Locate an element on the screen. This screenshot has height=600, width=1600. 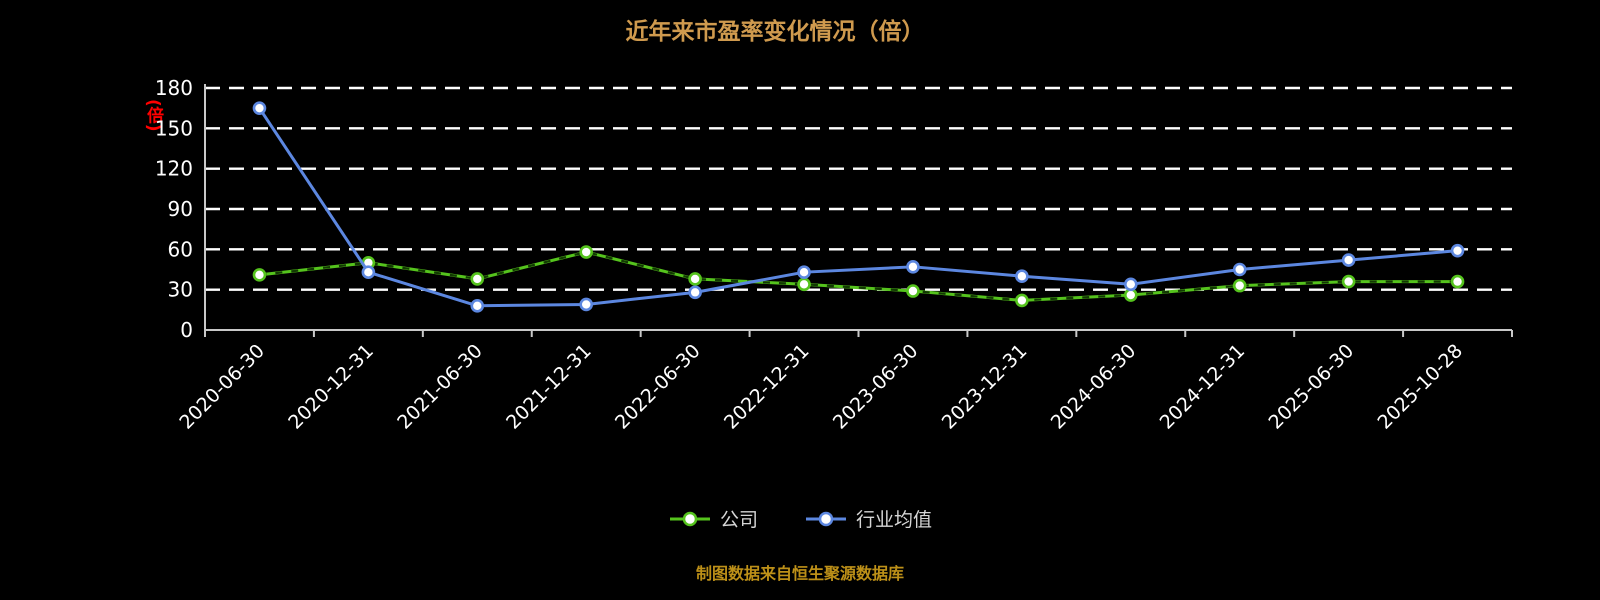
legend-label-industry-average: 行业均值 is located at coordinates (894, 520).